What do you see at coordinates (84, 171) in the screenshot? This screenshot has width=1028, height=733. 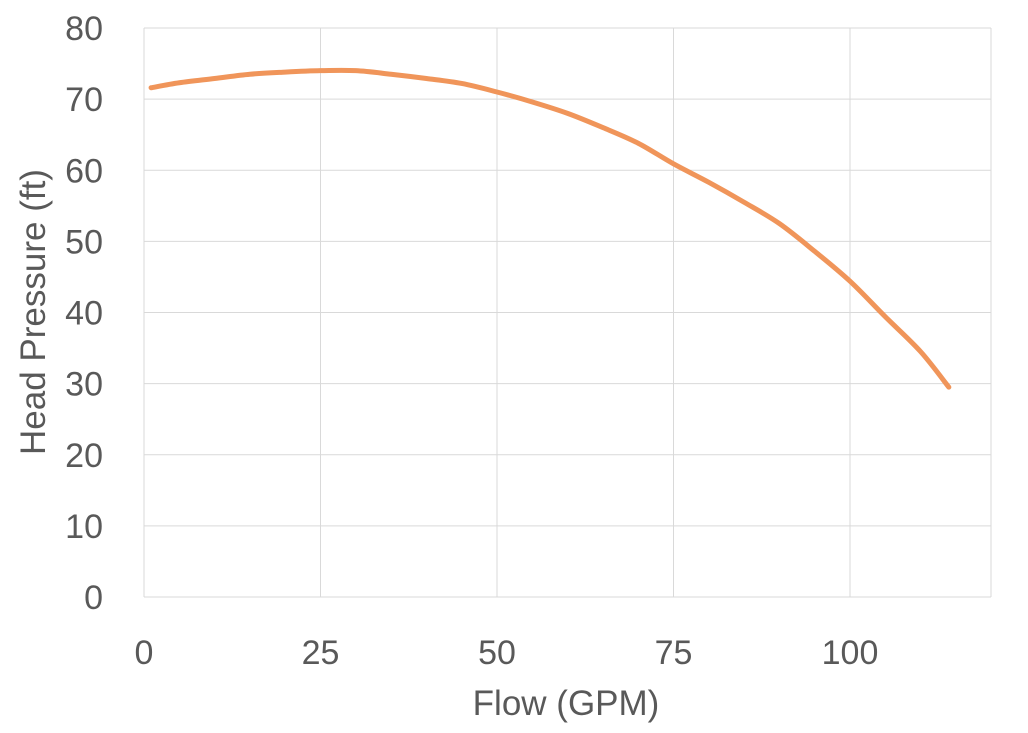 I see `y-tick-label: 60` at bounding box center [84, 171].